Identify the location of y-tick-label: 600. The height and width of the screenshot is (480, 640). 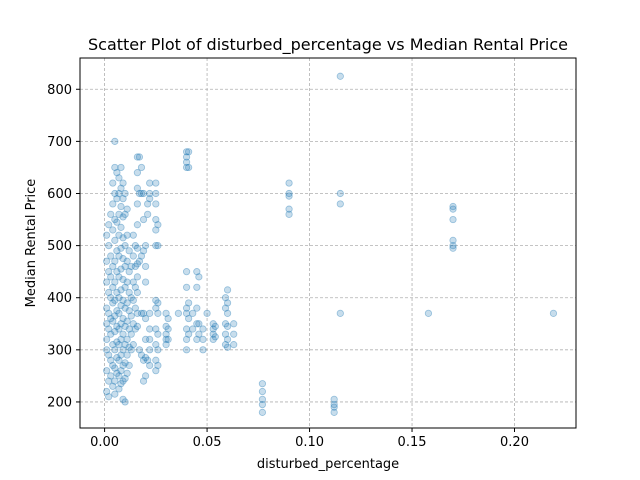
(59, 194).